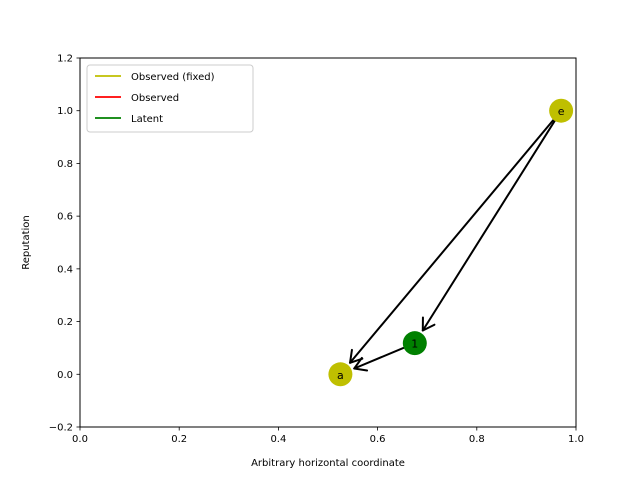  What do you see at coordinates (129, 119) in the screenshot?
I see `legend-entry: Latent` at bounding box center [129, 119].